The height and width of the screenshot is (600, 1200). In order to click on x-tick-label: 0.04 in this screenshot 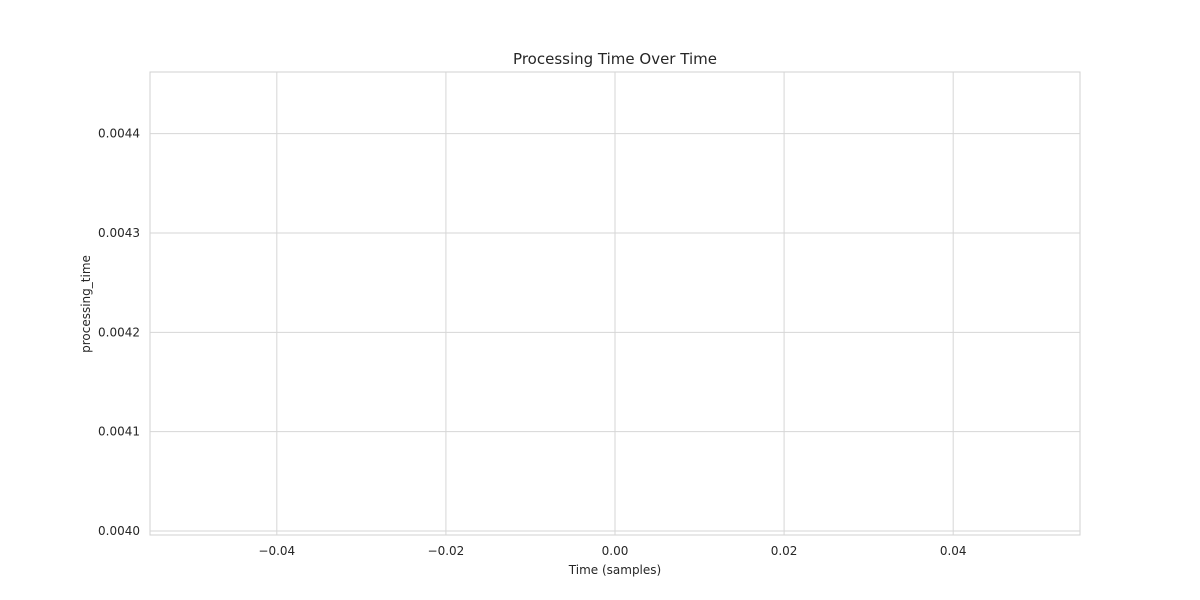, I will do `click(953, 551)`.